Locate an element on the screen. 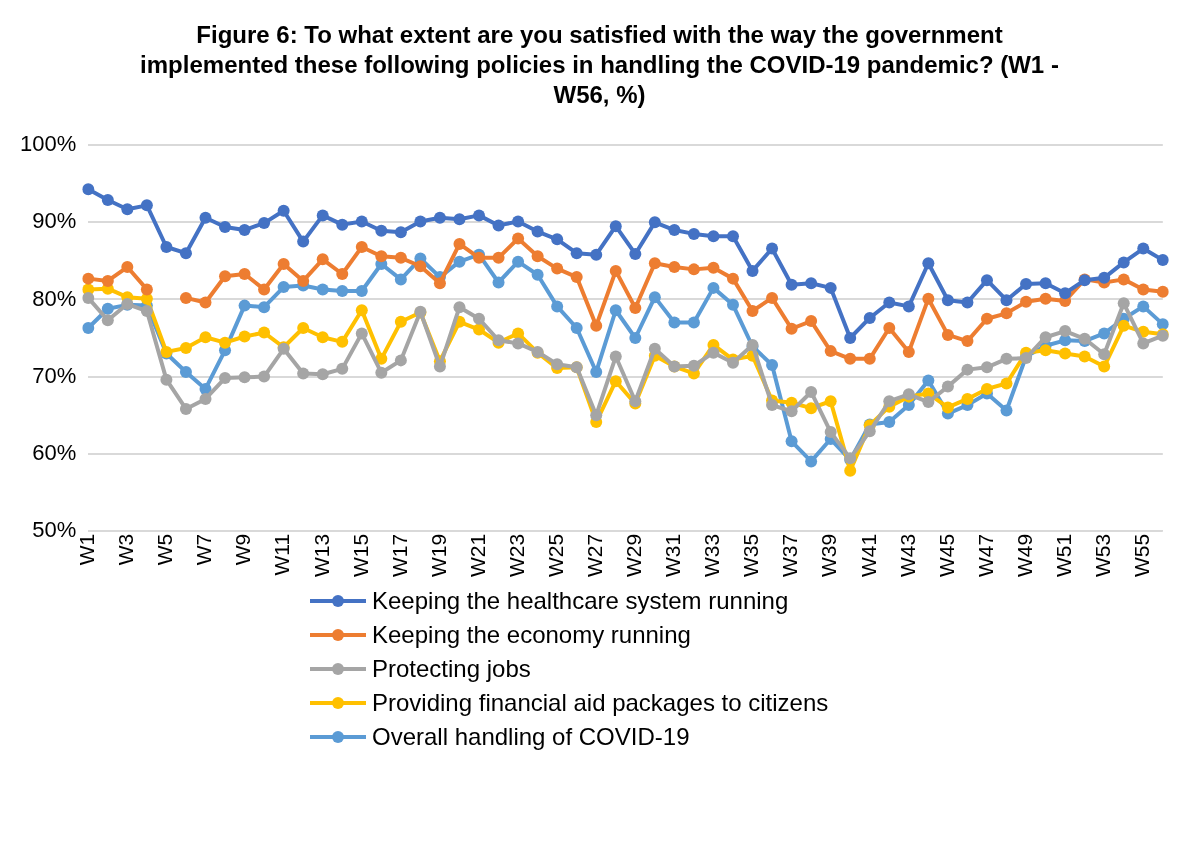 This screenshot has width=1199, height=857. x-tick-label: W41 is located at coordinates (868, 555).